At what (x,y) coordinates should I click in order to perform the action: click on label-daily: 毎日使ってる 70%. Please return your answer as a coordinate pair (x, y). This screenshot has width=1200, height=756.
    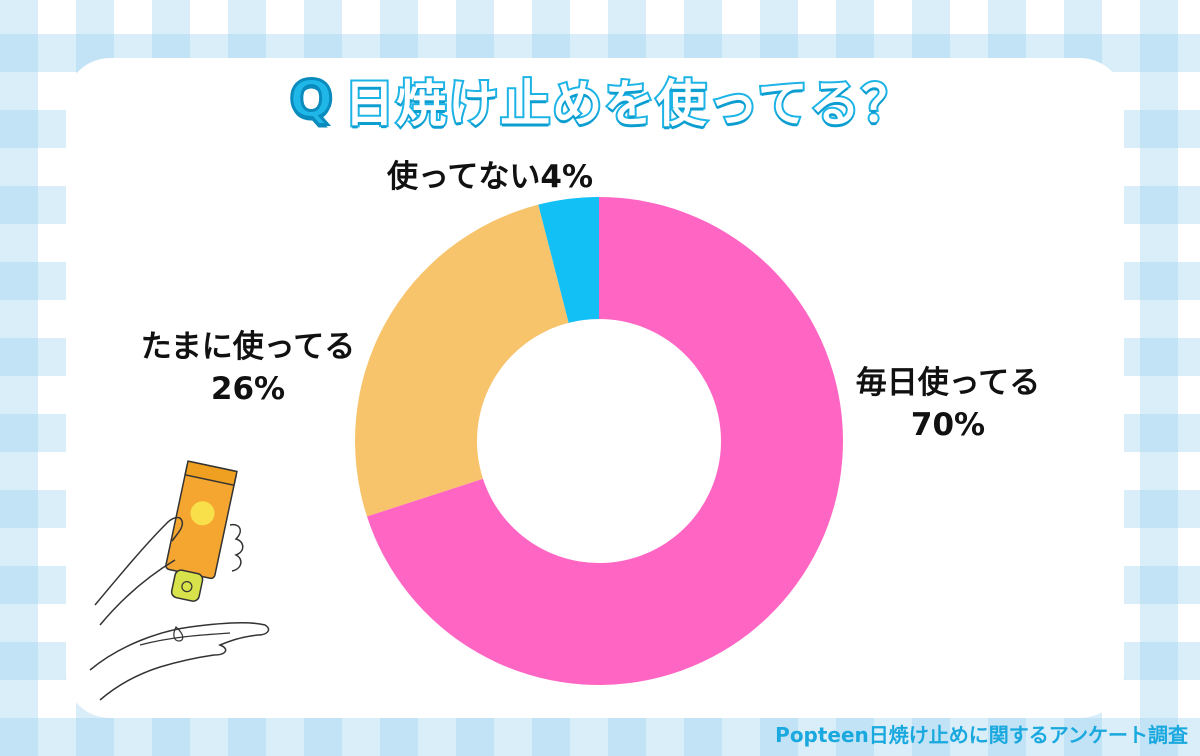
    Looking at the image, I should click on (948, 404).